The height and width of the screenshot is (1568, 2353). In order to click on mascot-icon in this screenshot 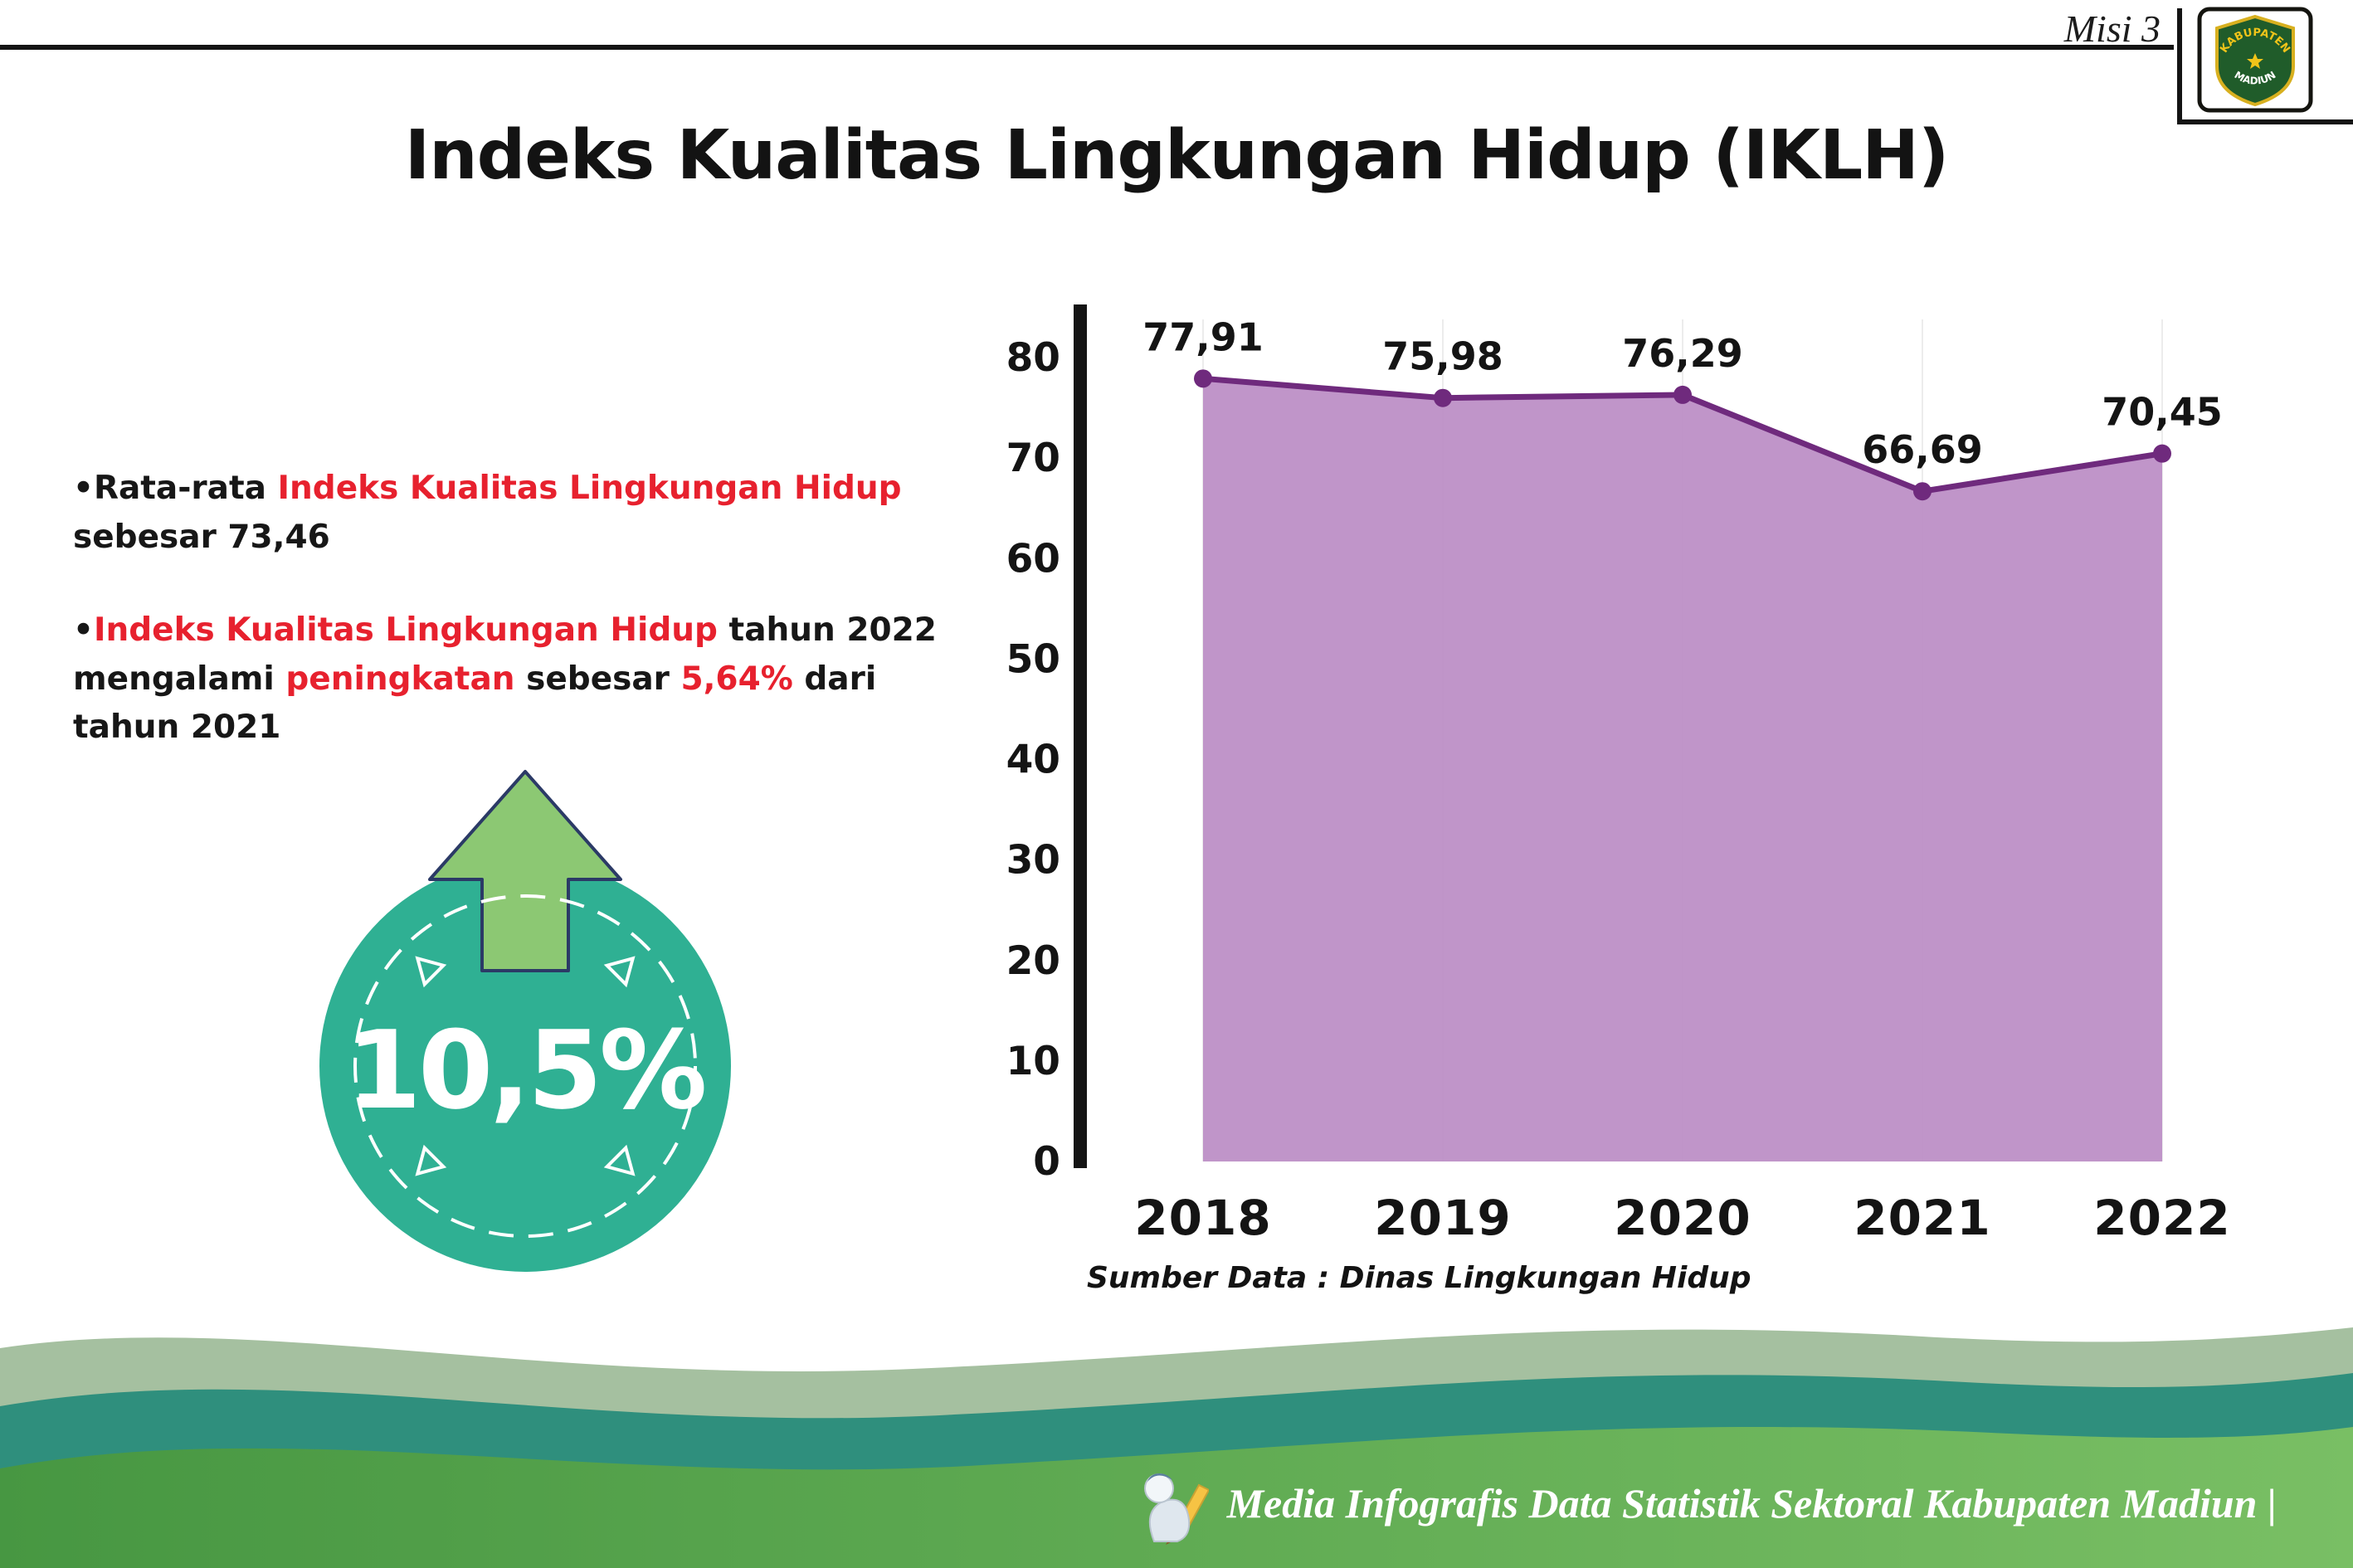, I will do `click(1176, 1509)`.